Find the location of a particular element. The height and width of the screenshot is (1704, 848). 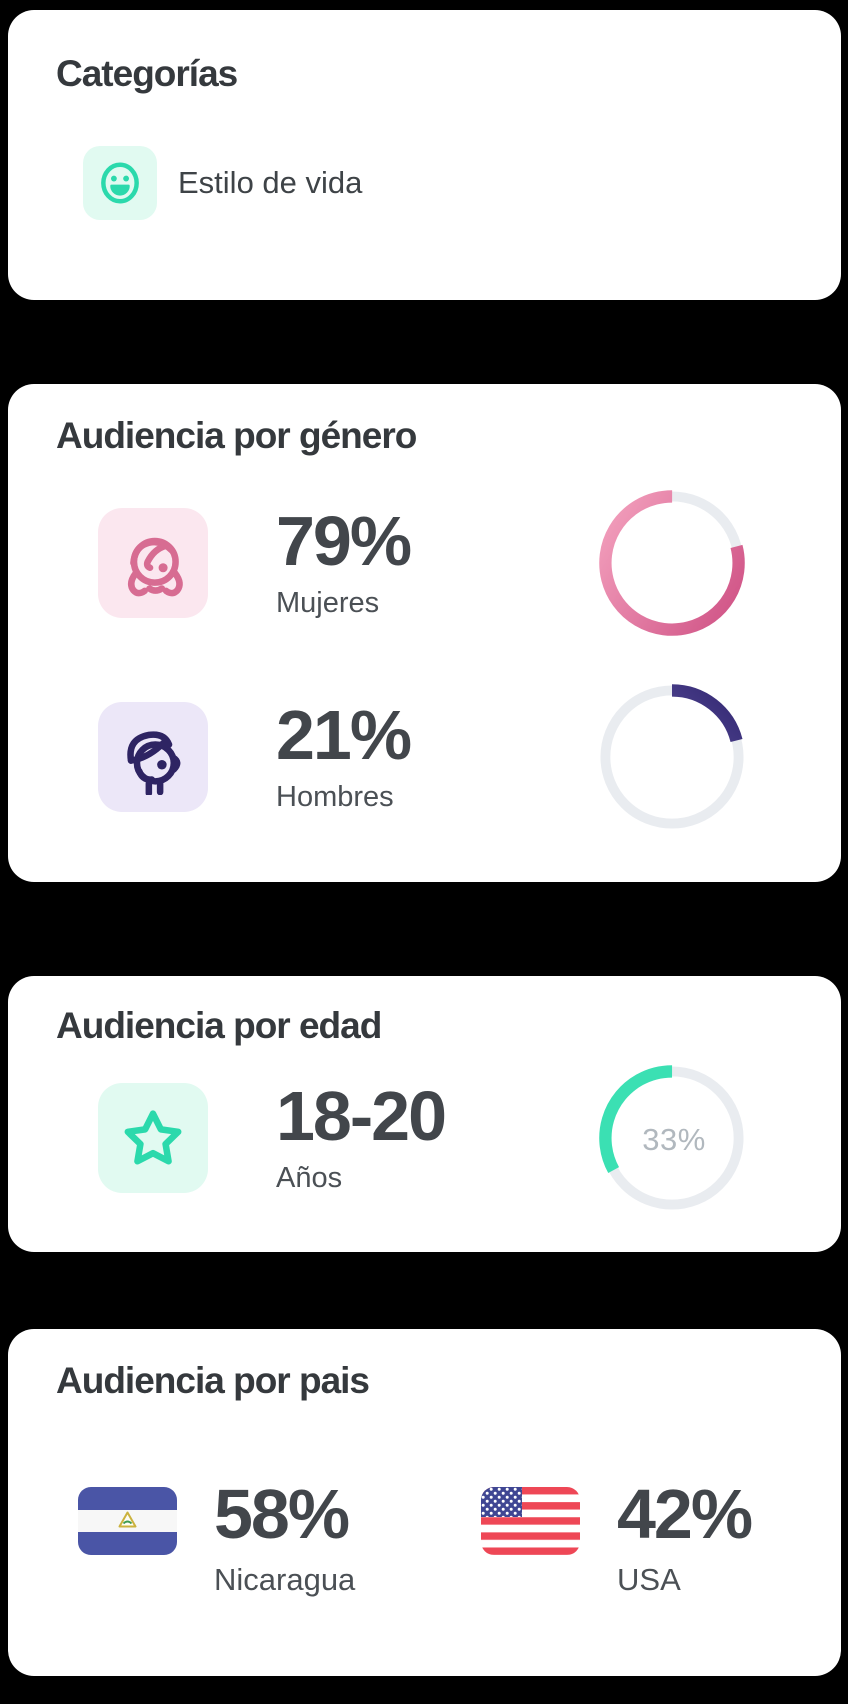

men-percentage: 21% is located at coordinates (344, 734).